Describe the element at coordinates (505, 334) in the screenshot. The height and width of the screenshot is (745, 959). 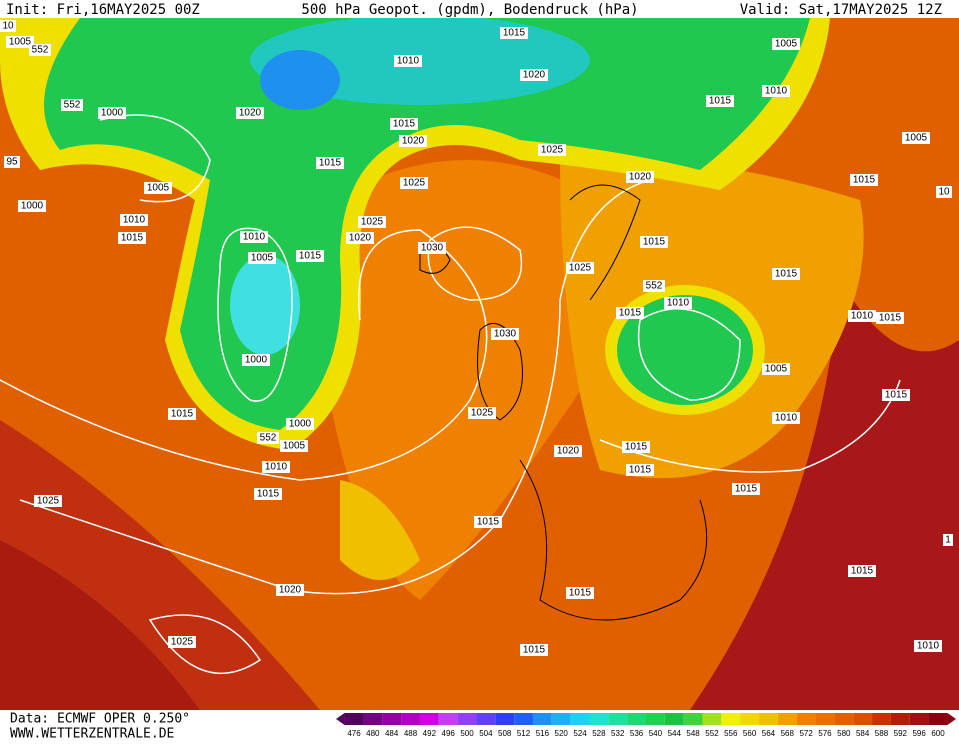
I see `isobar-label: 1030` at that location.